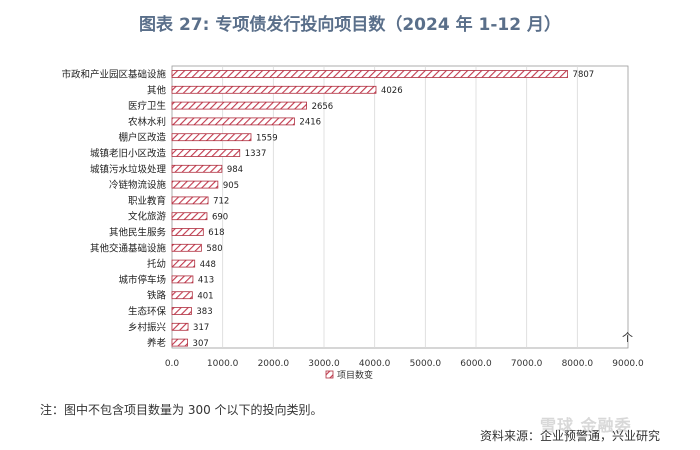 This screenshot has height=450, width=700. What do you see at coordinates (392, 91) in the screenshot?
I see `value-label: 4026` at bounding box center [392, 91].